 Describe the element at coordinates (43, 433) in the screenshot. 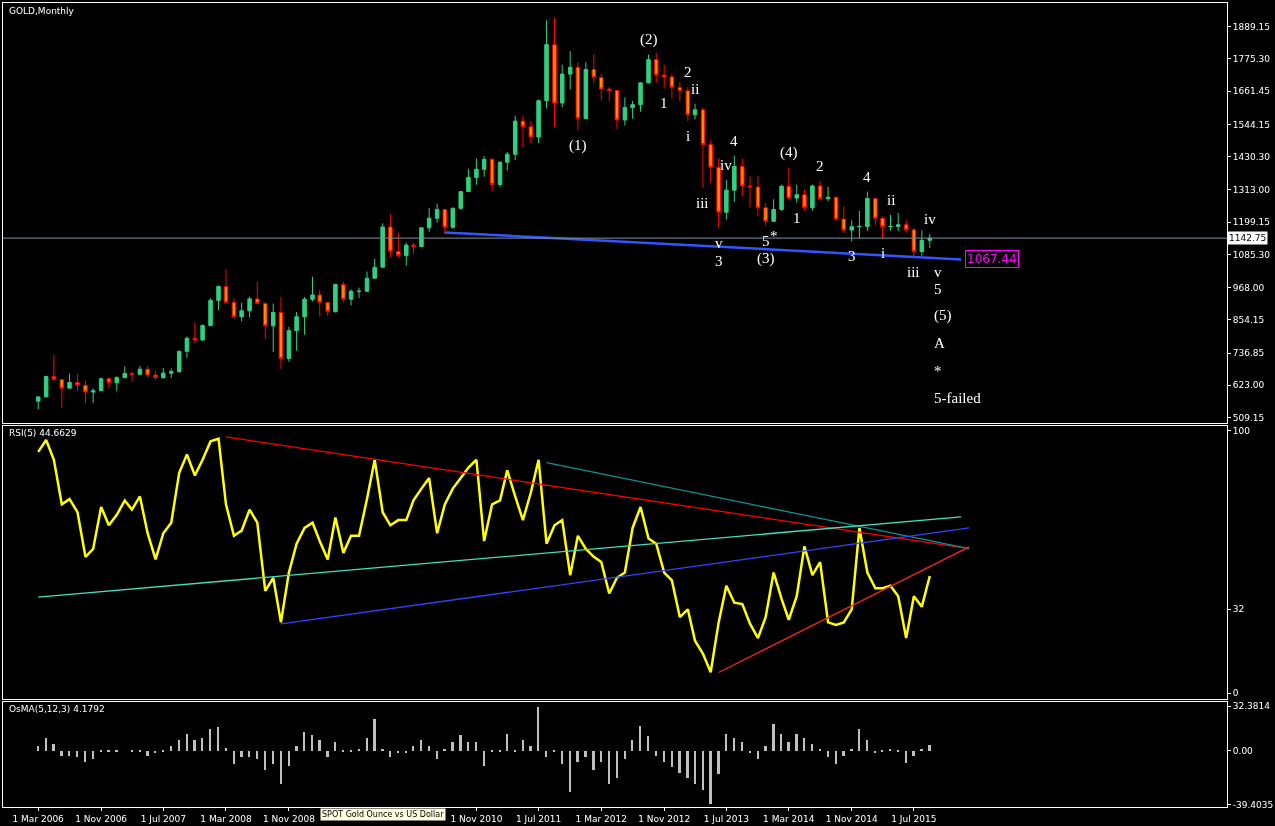

I see `chart-title: RSI(5) 44.6629` at that location.